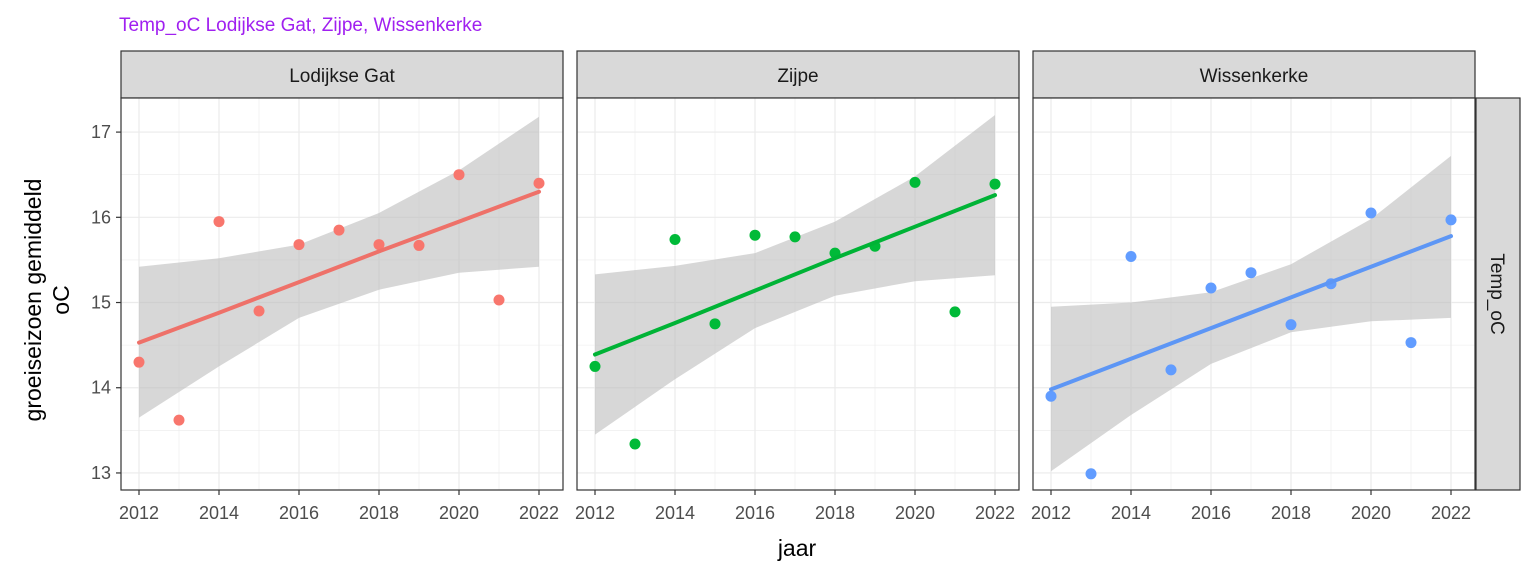 This screenshot has width=1536, height=576. I want to click on row-strip: Temp_oC, so click(1498, 294).